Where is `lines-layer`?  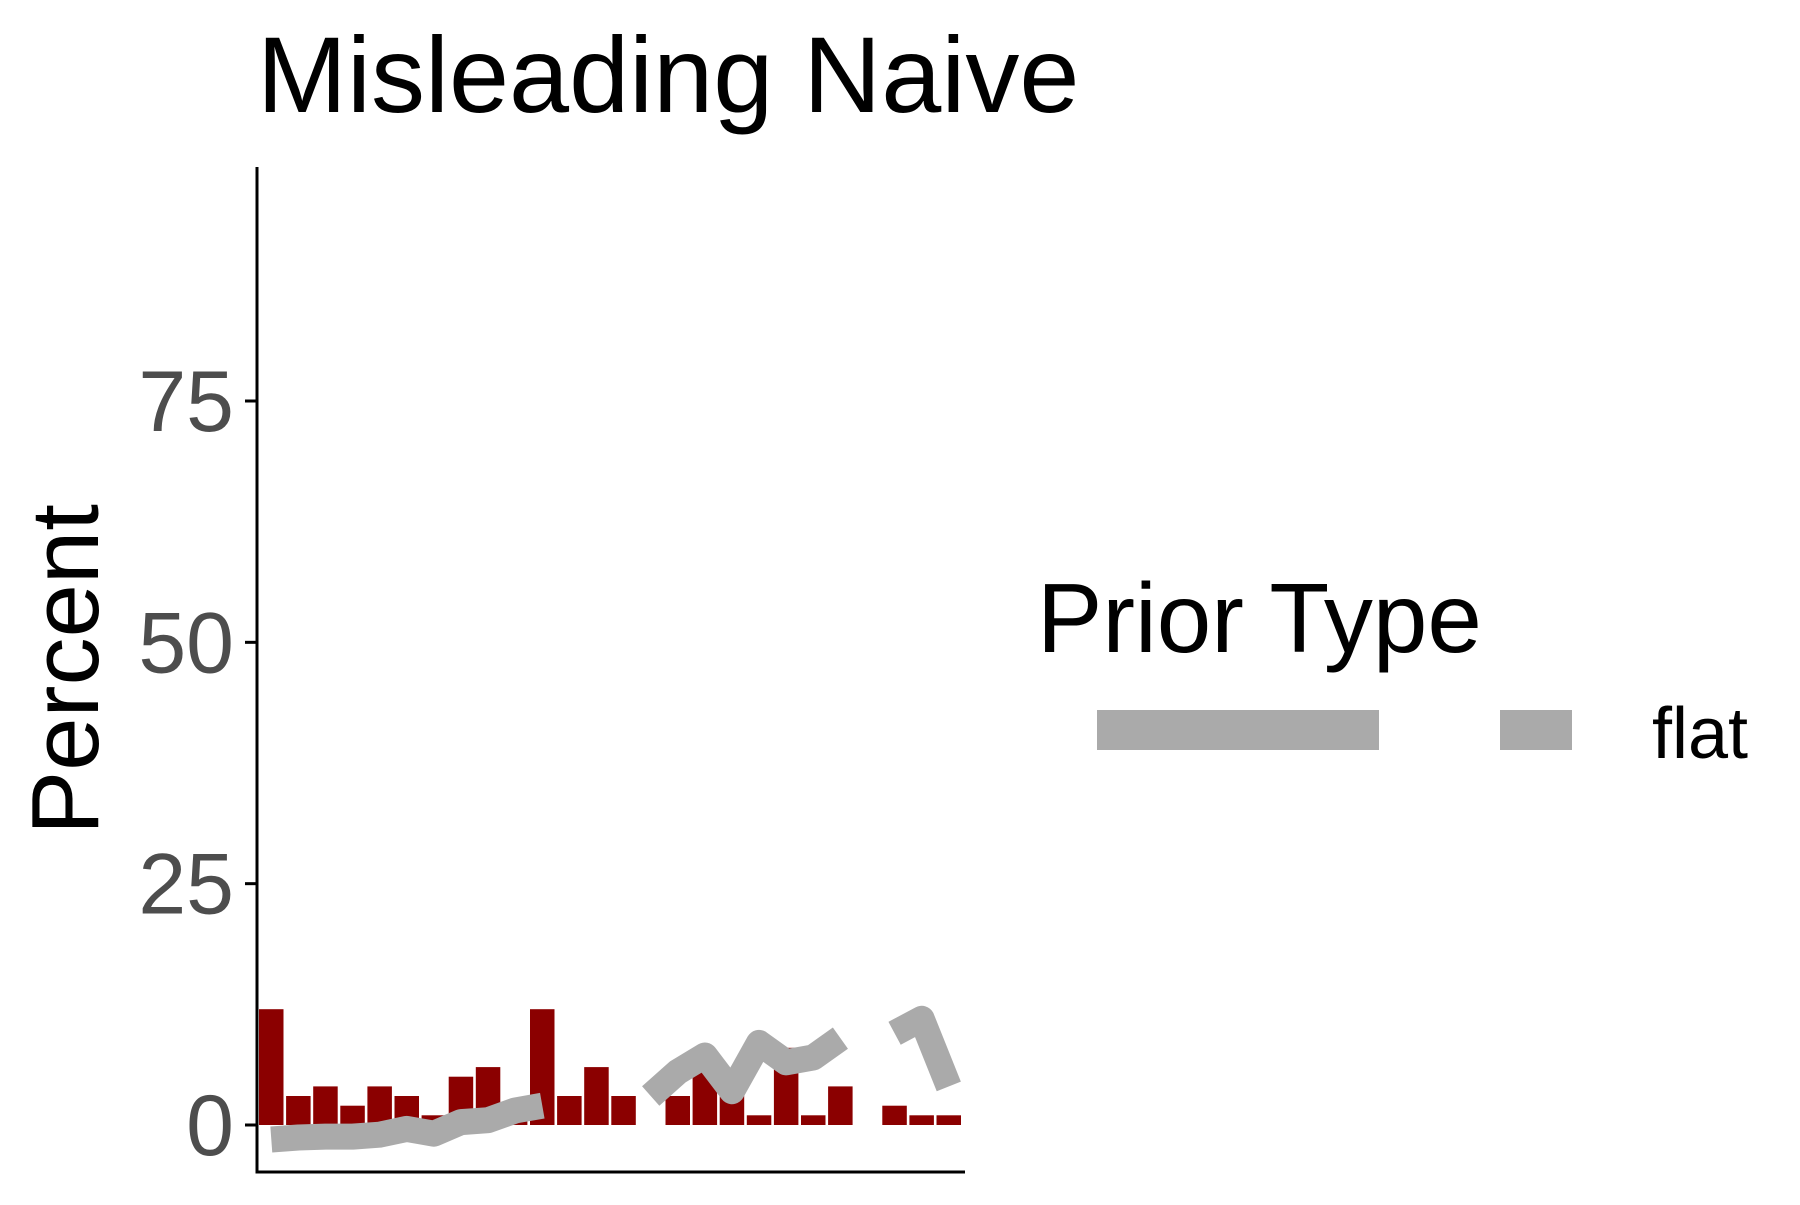
lines-layer is located at coordinates (615, 1079).